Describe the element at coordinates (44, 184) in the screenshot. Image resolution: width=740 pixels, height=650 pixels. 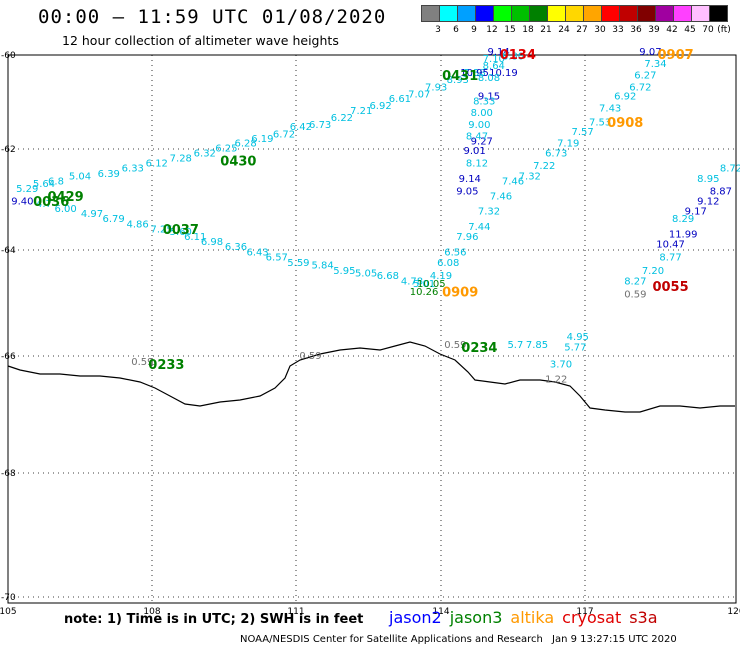
I see `wave-height-value: 5.64` at that location.